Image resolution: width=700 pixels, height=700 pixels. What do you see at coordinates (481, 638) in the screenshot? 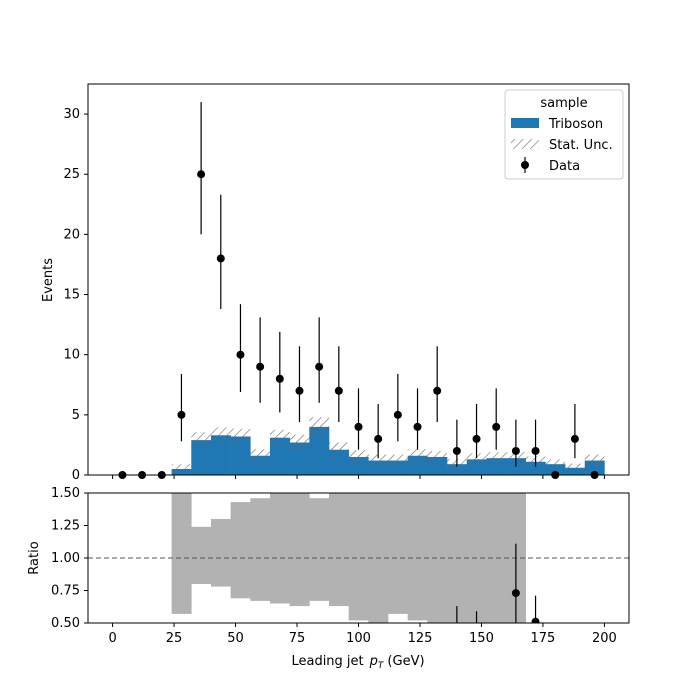
I see `x-tick-label: 150` at bounding box center [481, 638].